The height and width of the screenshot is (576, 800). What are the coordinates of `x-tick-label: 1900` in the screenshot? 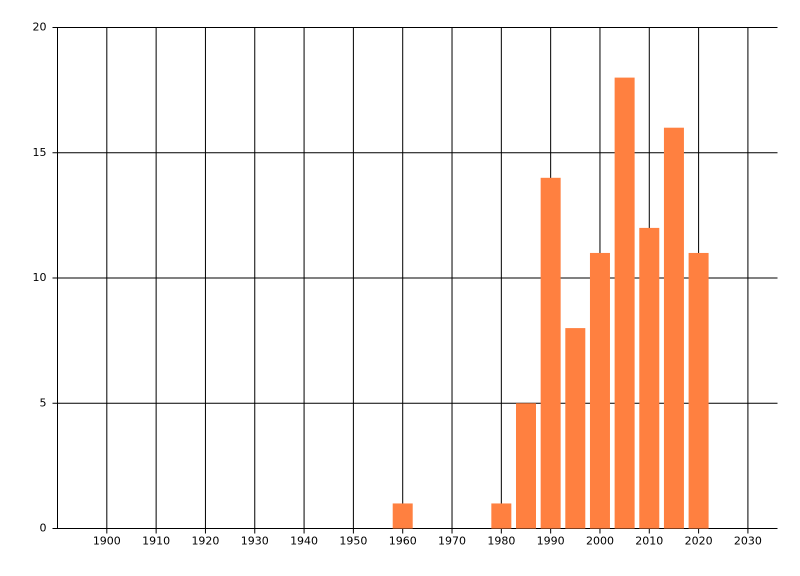 It's located at (107, 541).